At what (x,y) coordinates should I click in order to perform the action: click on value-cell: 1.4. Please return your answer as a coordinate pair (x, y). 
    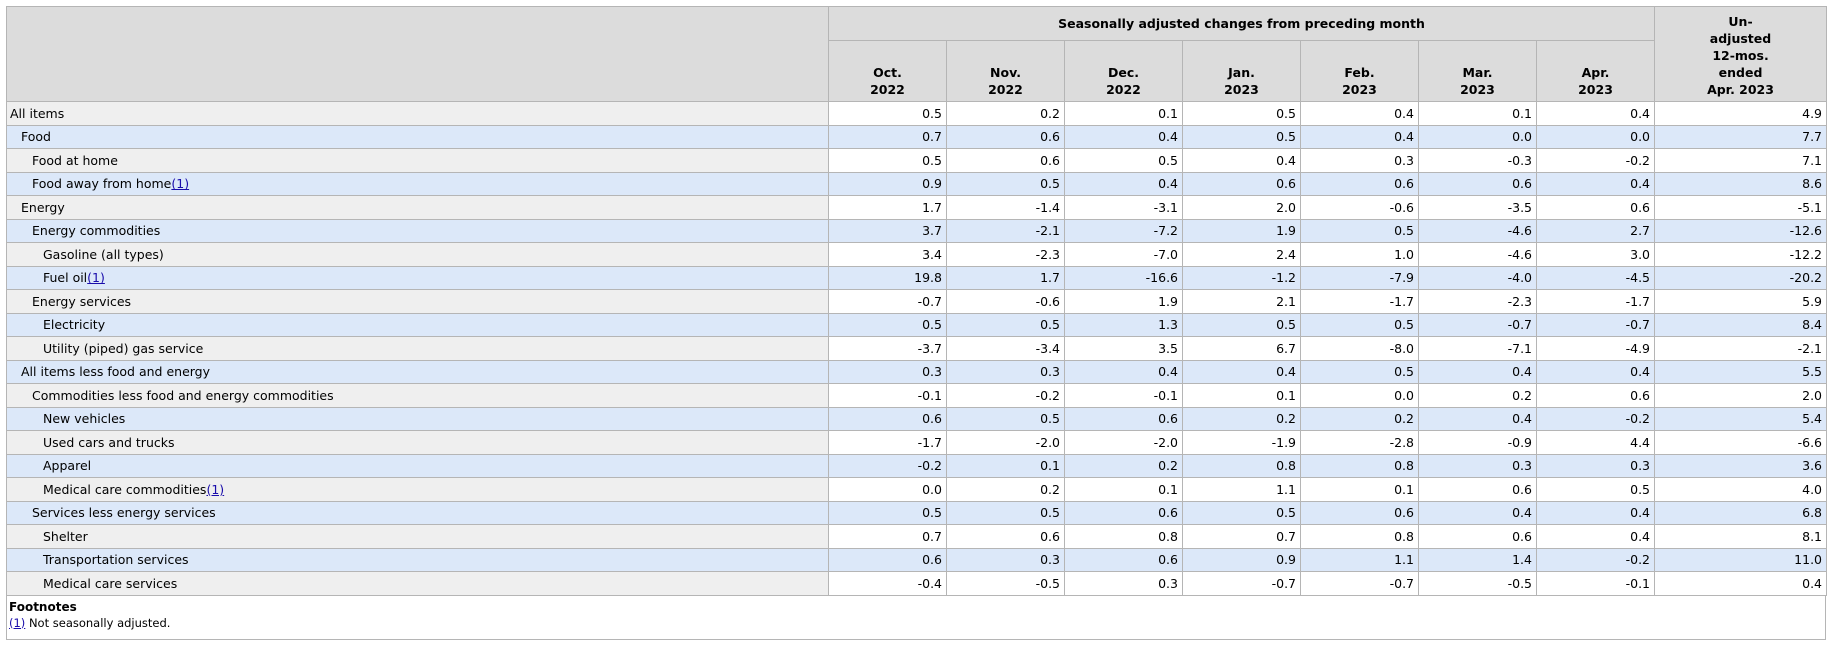
    Looking at the image, I should click on (1477, 559).